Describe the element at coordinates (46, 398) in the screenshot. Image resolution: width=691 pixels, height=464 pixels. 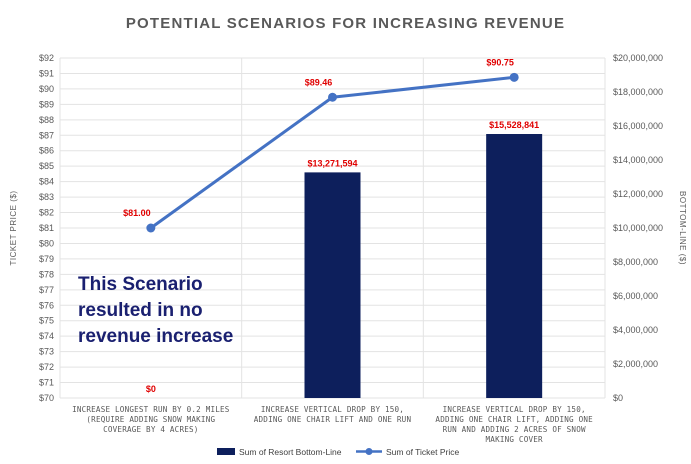
I see `y-tick-label: $70` at that location.